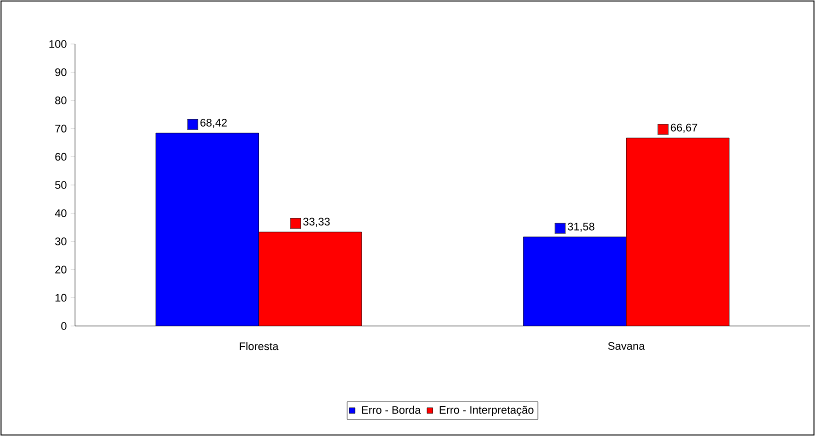 The height and width of the screenshot is (436, 815). What do you see at coordinates (487, 411) in the screenshot?
I see `legend-label: Erro - Interpretação` at bounding box center [487, 411].